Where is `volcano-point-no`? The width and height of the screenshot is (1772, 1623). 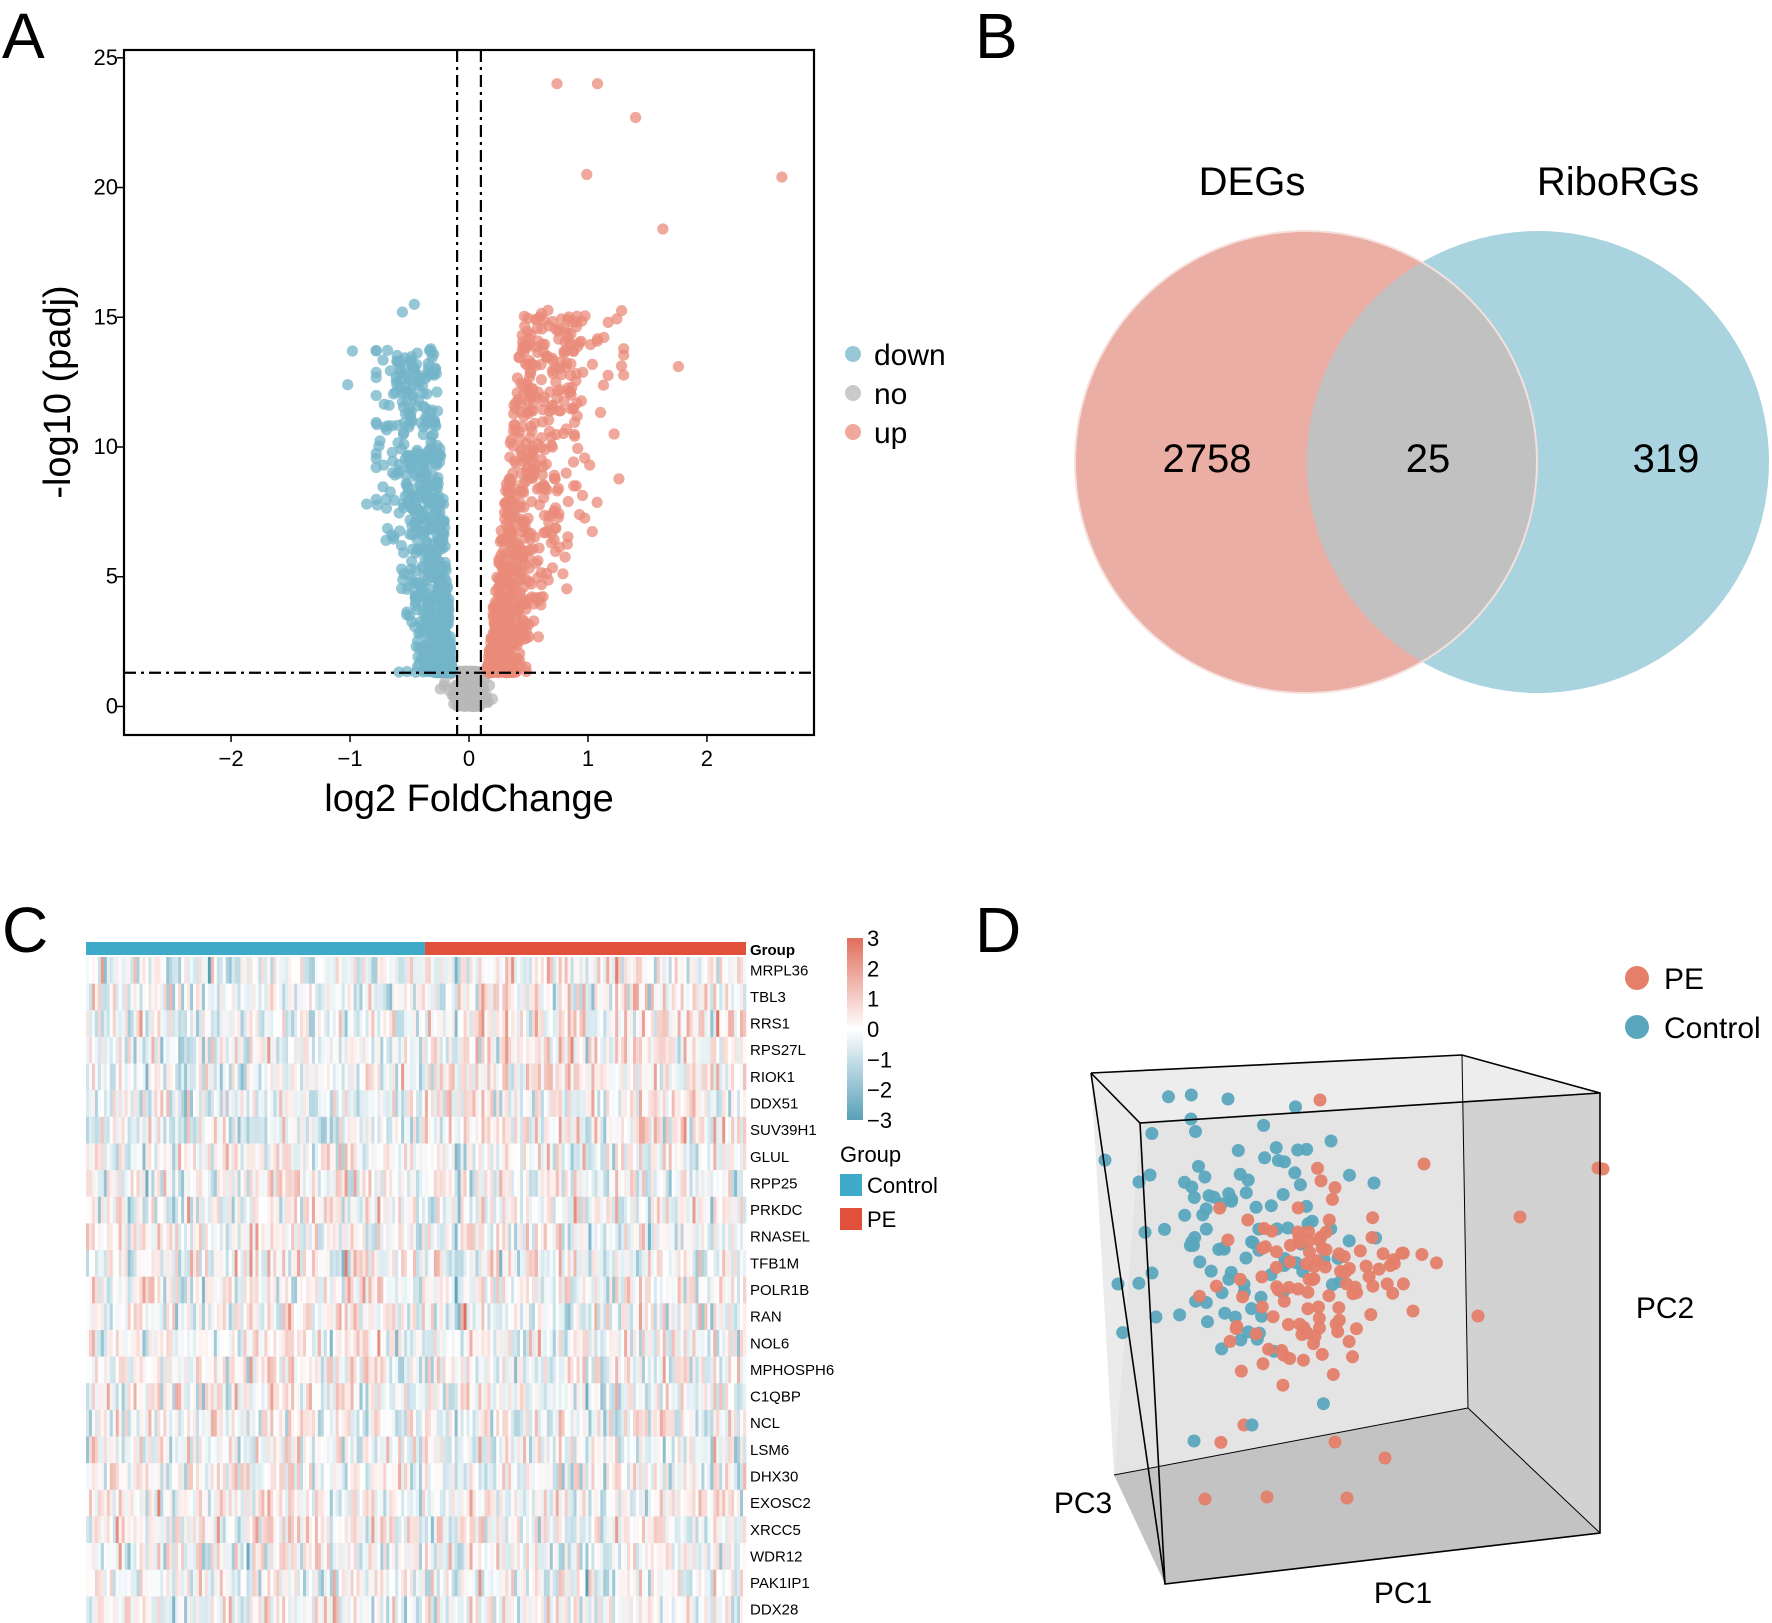 volcano-point-no is located at coordinates (473, 697).